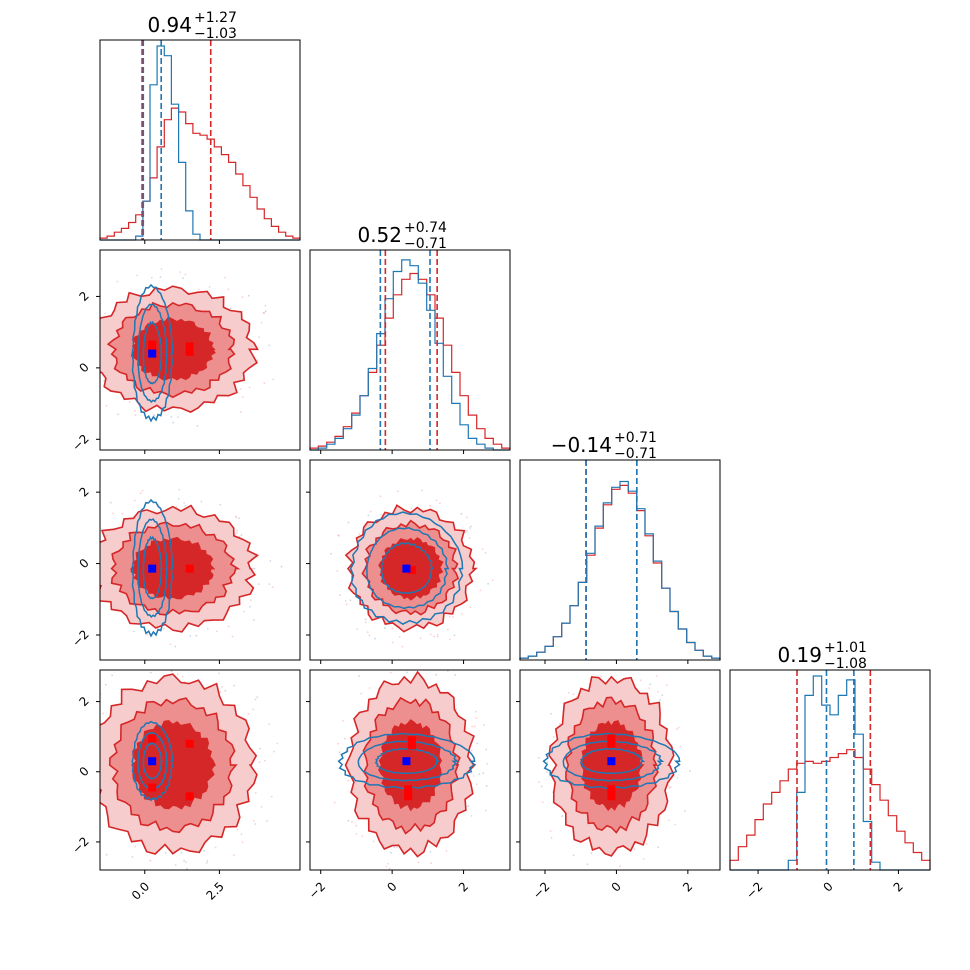 Image resolution: width=970 pixels, height=970 pixels. What do you see at coordinates (463, 886) in the screenshot?
I see `x-tick-label: 2` at bounding box center [463, 886].